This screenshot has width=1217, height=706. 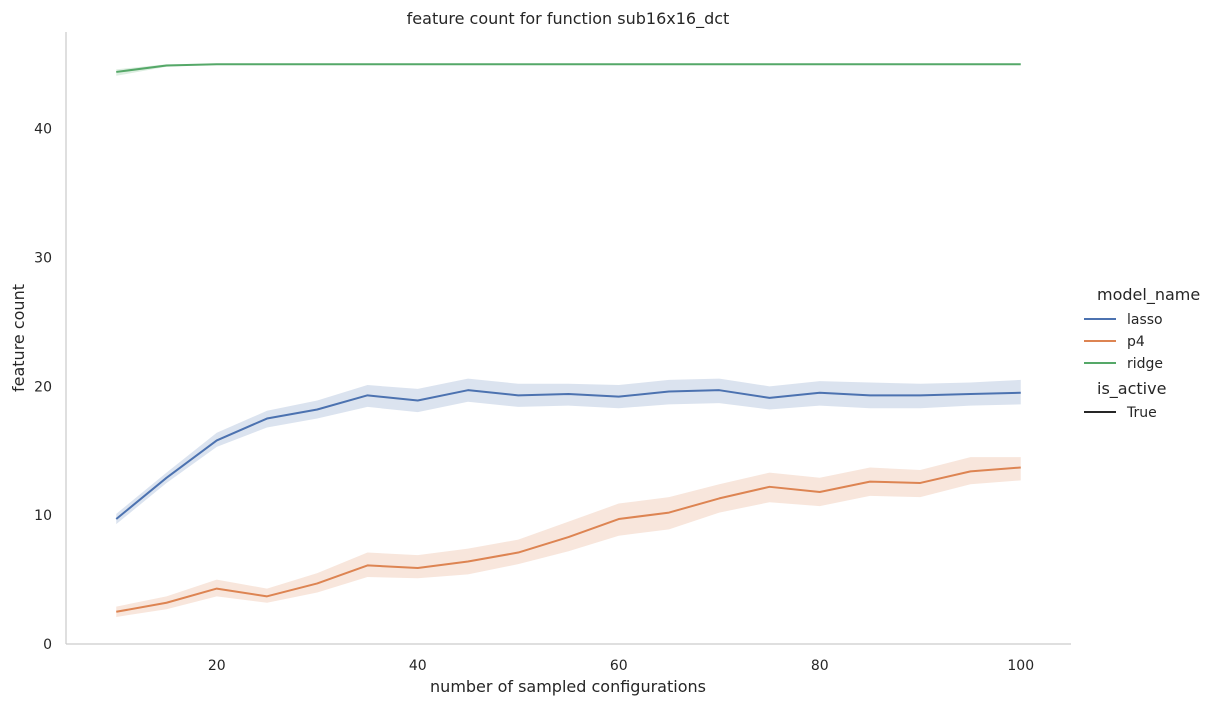 I want to click on chart-title: feature count for function sub16x16_dct, so click(x=568, y=19).